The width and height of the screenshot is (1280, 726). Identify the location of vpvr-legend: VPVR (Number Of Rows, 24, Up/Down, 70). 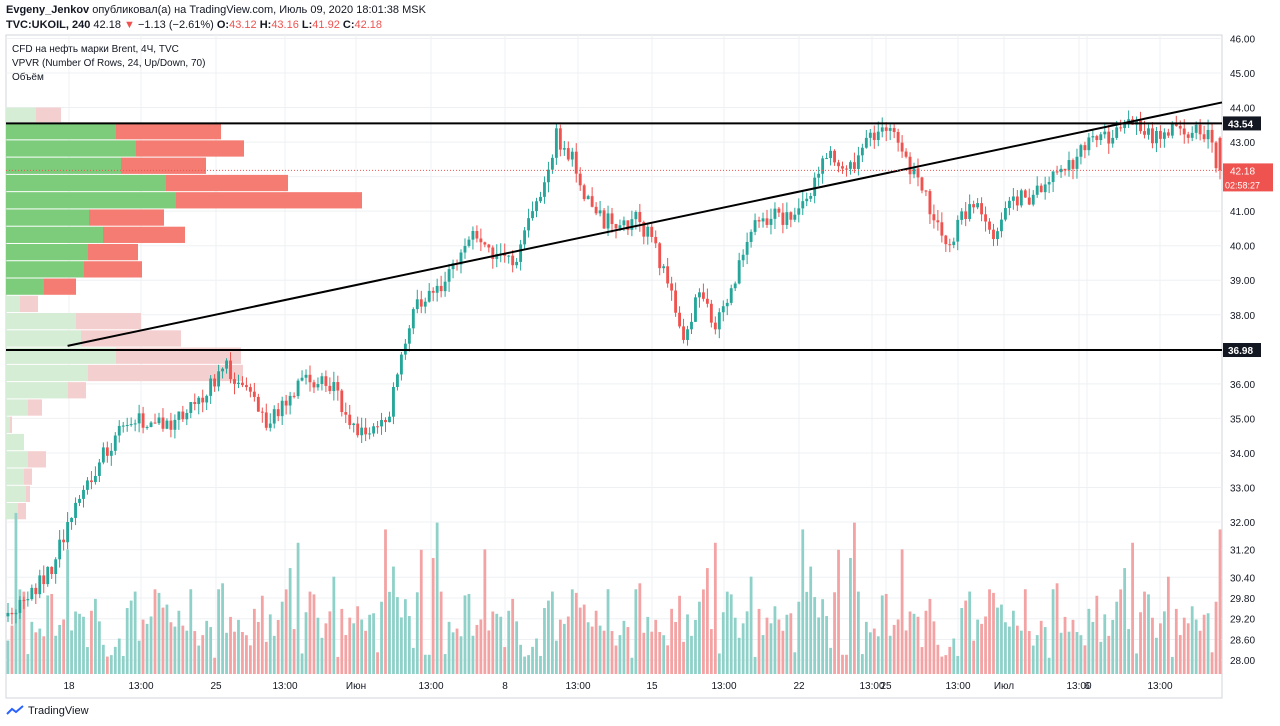
(109, 63).